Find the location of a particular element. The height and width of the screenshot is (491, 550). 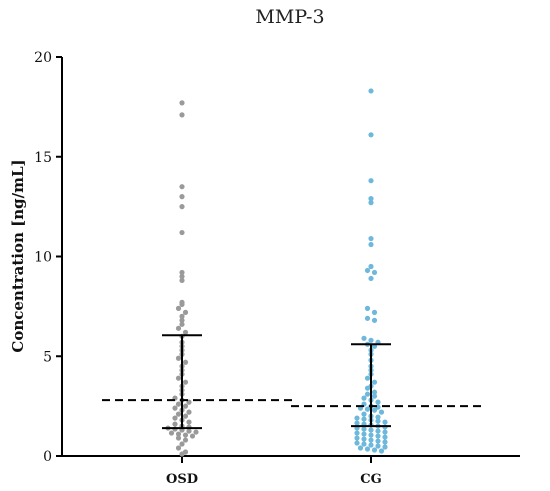

y-tick-label: 0 is located at coordinates (47, 457).